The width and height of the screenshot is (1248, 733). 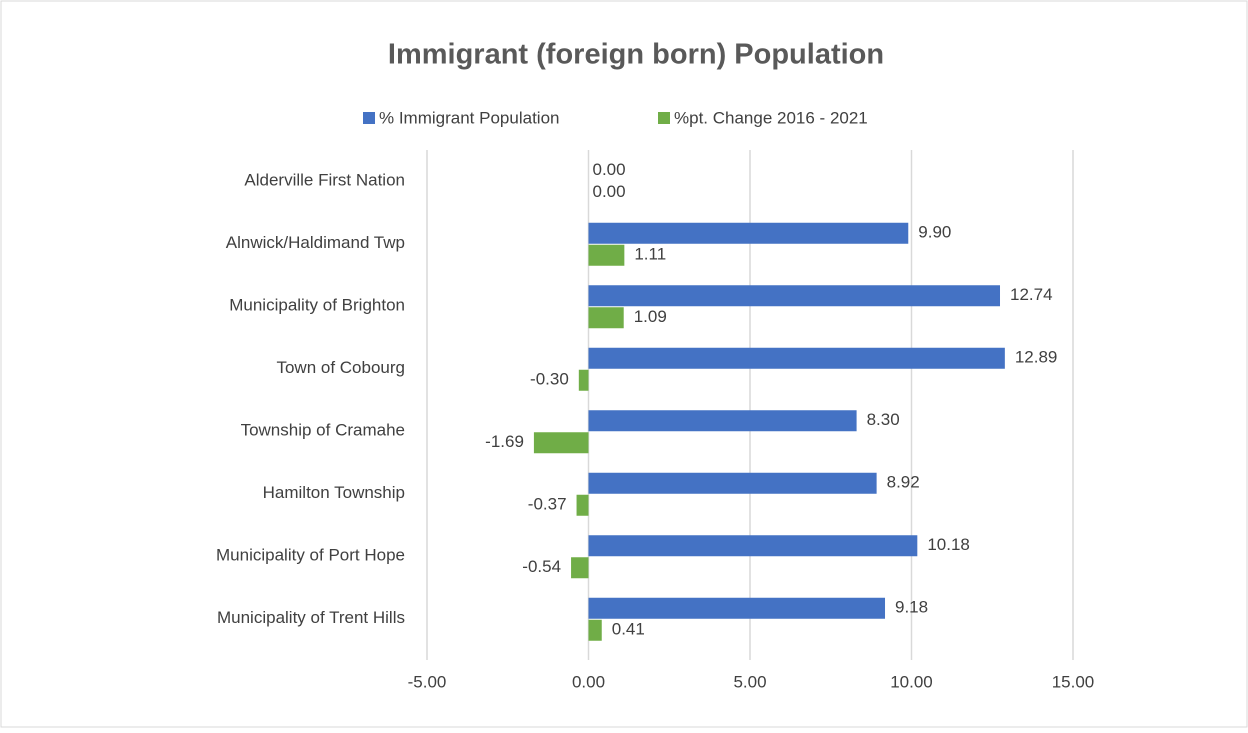 I want to click on x-tick-label: 10.00, so click(x=911, y=681).